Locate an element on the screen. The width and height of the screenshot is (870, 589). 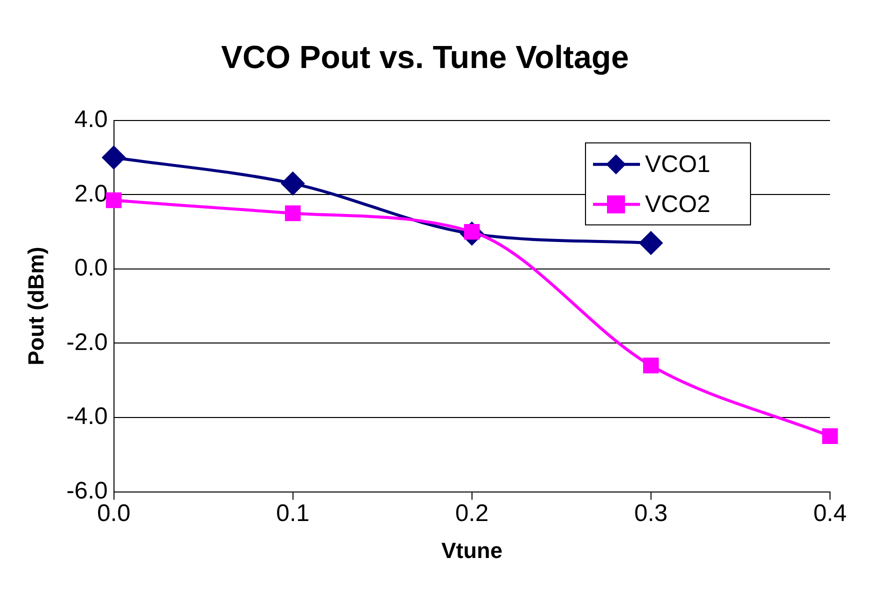
y-tick-label: -2.0 is located at coordinates (87, 342).